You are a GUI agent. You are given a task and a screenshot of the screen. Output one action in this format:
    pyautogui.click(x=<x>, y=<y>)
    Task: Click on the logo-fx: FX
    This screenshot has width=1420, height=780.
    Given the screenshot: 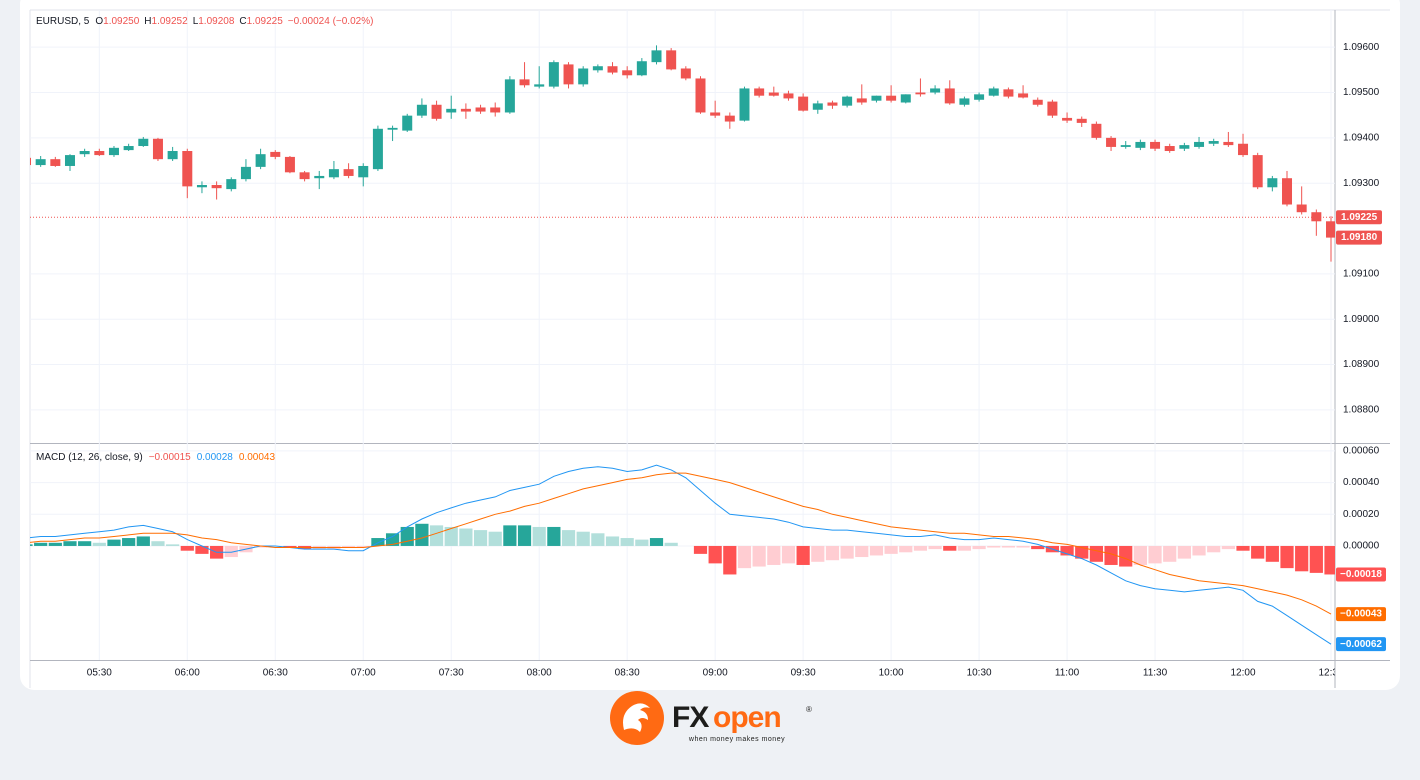 What is the action you would take?
    pyautogui.click(x=690, y=717)
    